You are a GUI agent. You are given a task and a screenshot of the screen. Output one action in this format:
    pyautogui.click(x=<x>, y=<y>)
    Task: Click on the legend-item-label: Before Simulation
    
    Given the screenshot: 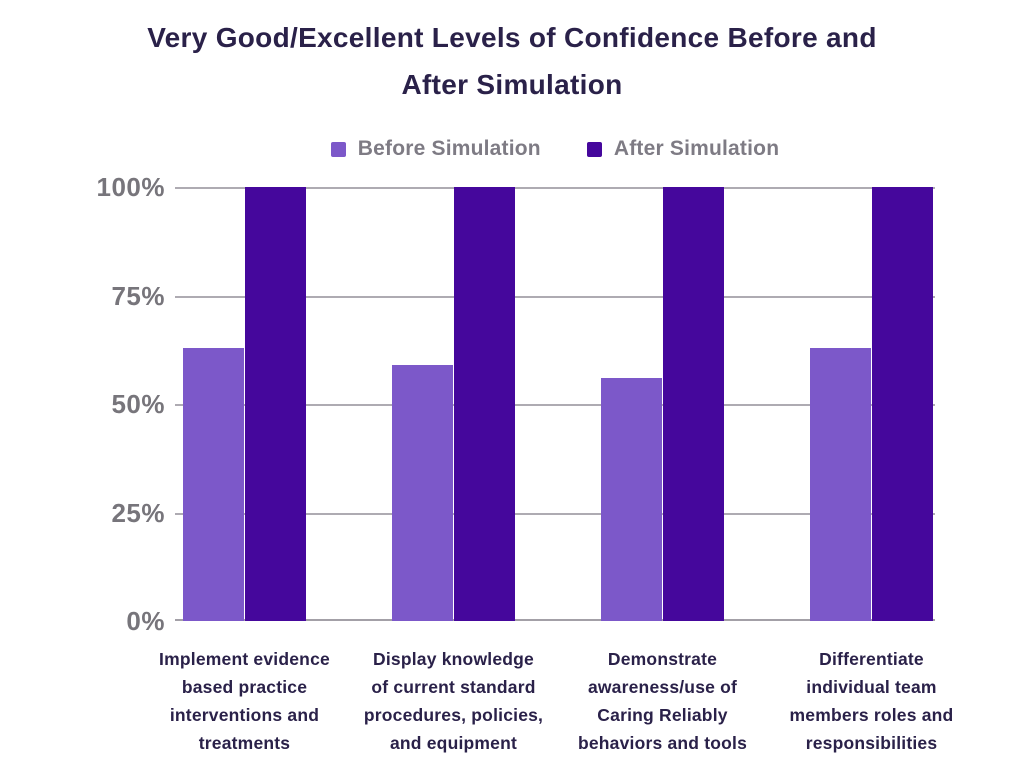 What is the action you would take?
    pyautogui.click(x=449, y=148)
    